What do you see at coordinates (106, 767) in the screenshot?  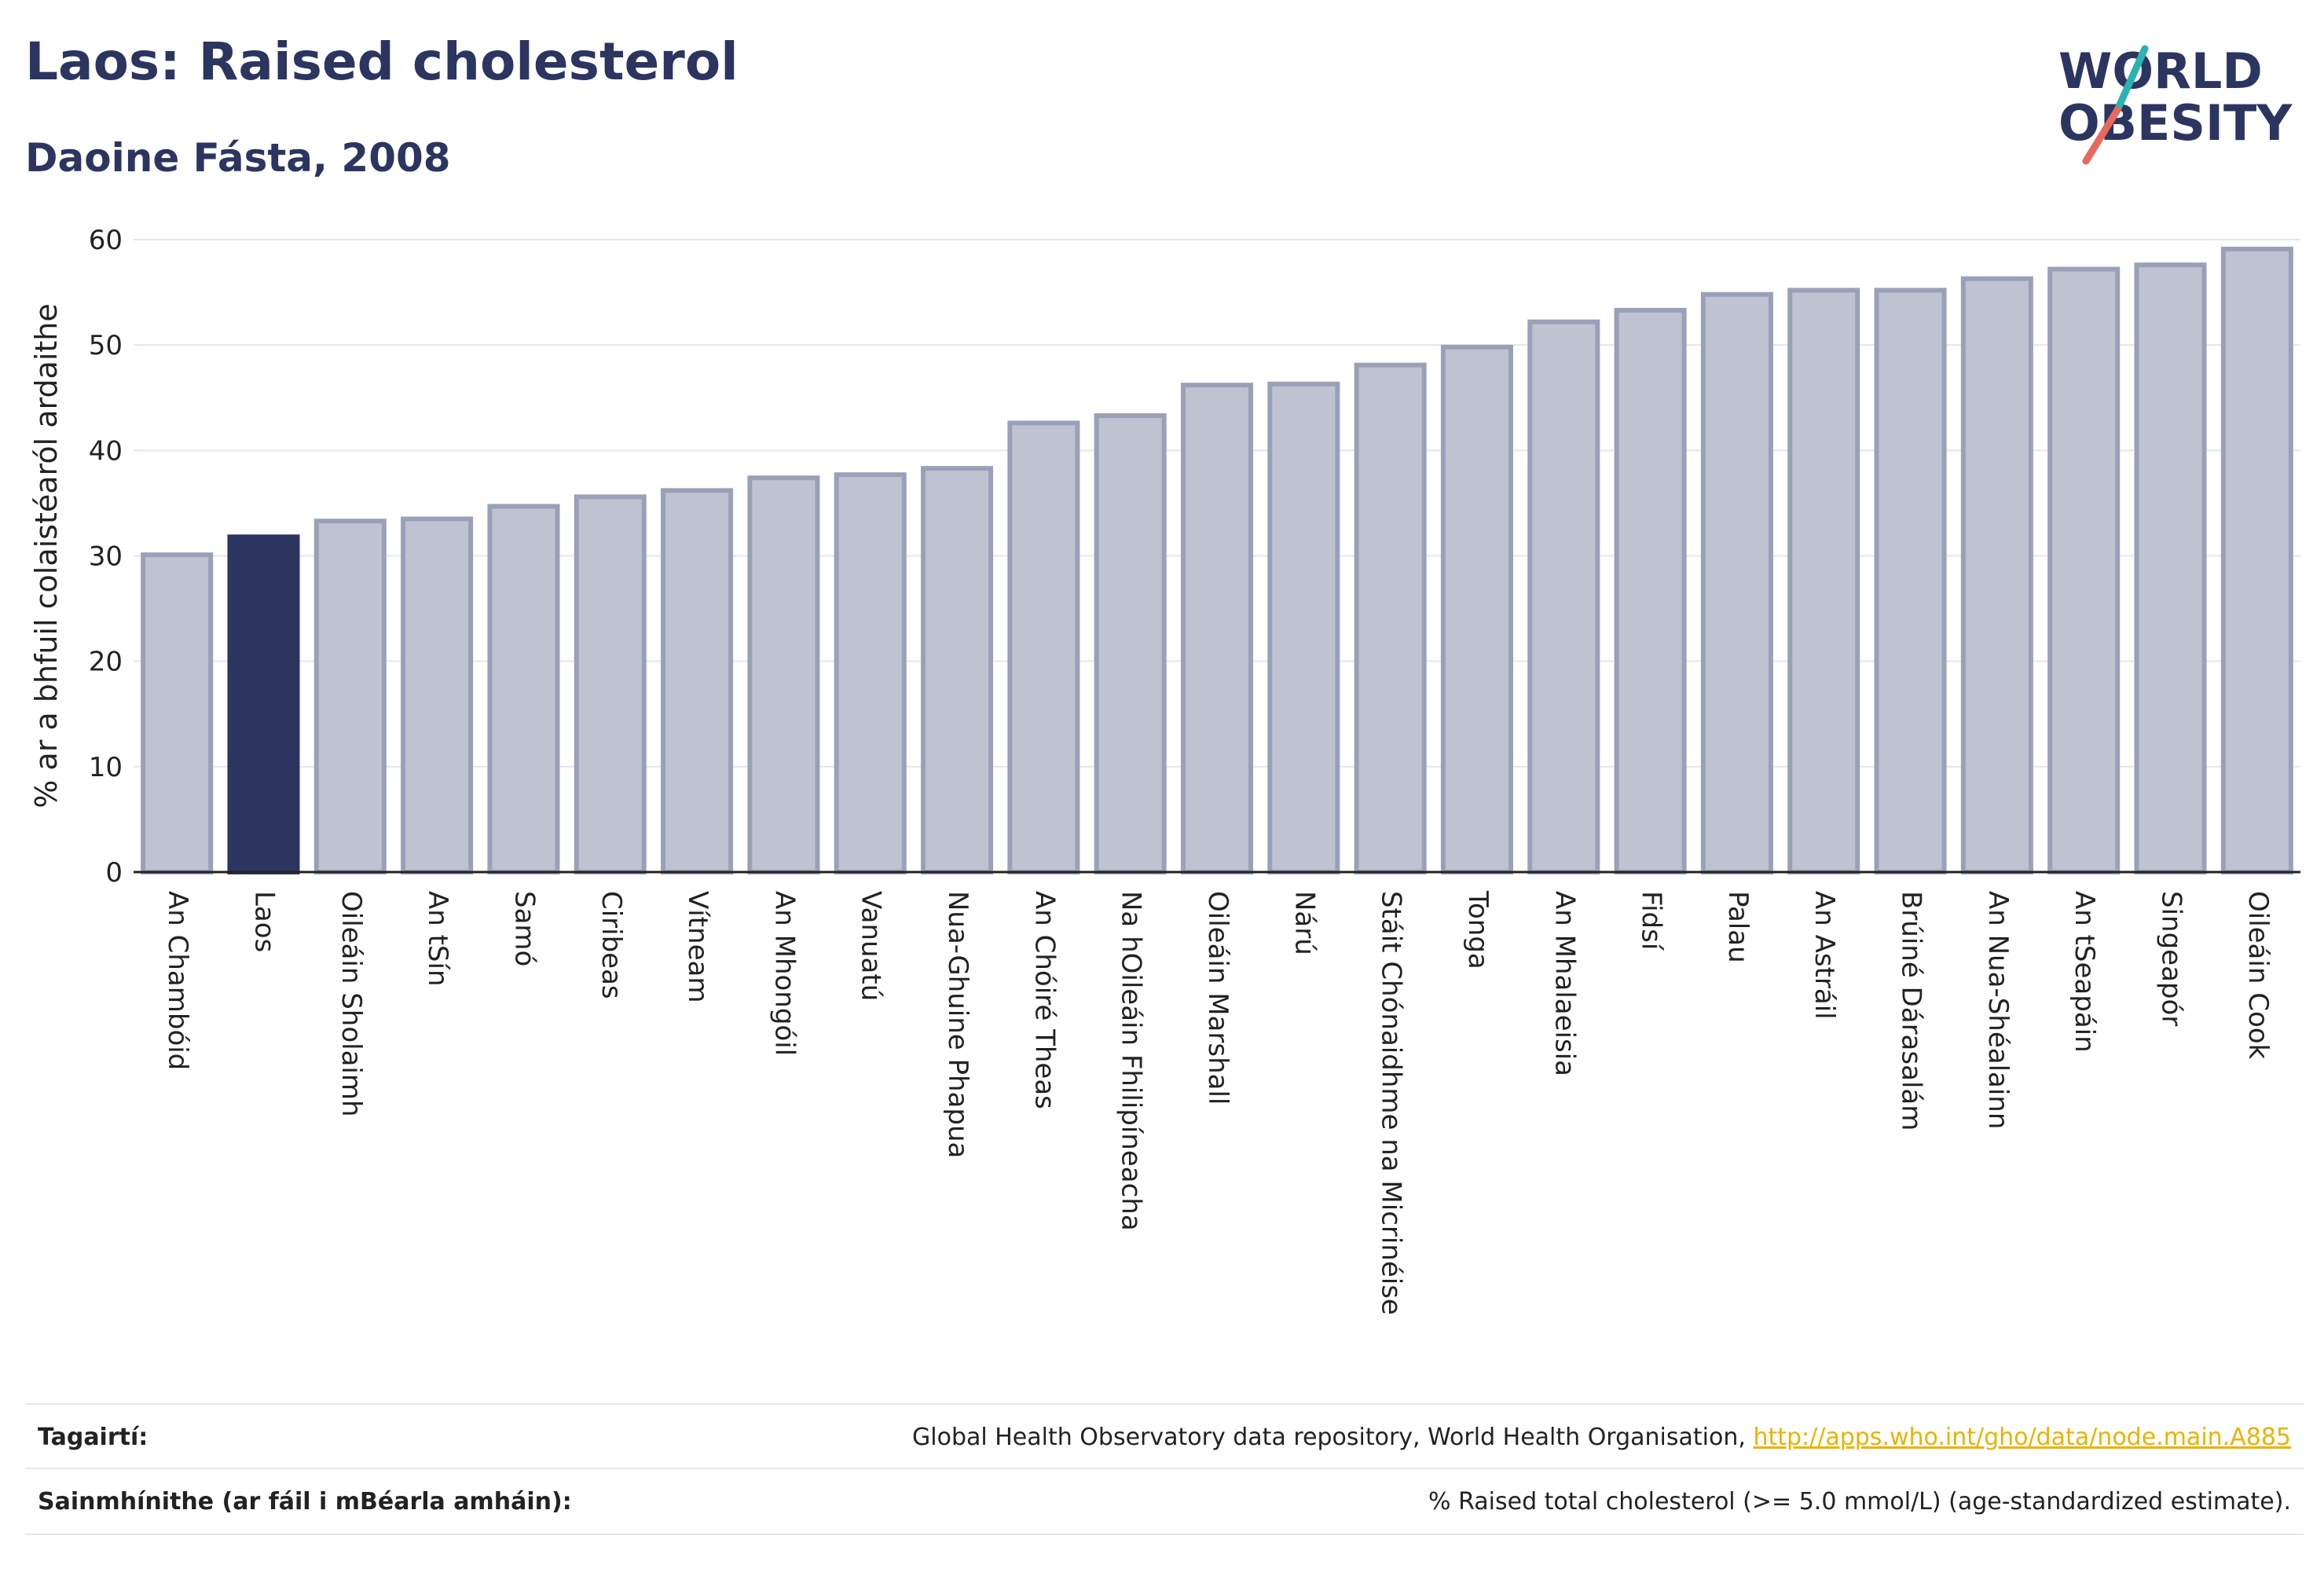 I see `y-tick-label: 10` at bounding box center [106, 767].